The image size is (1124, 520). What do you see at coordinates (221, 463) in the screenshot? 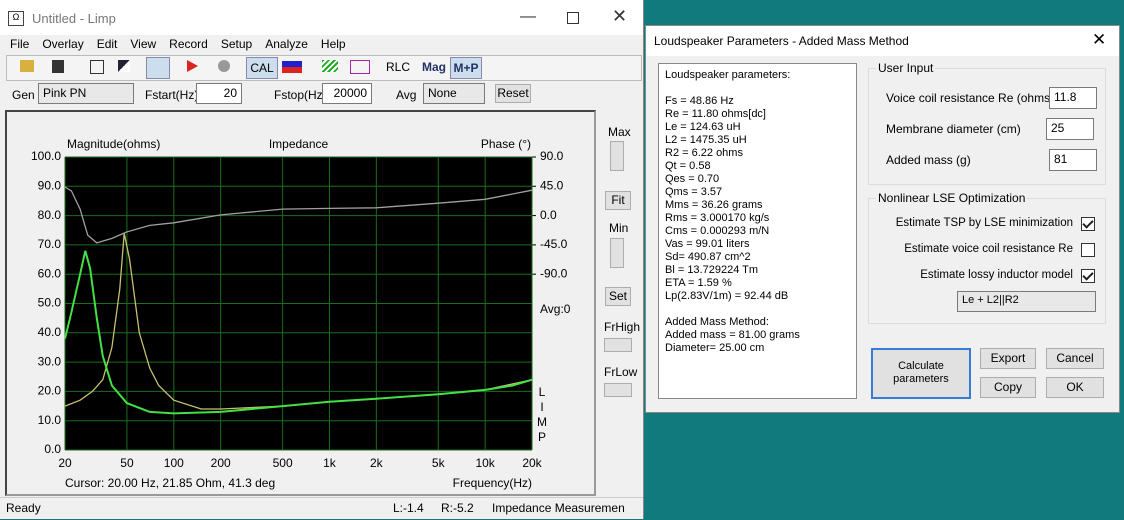
I see `x-tick-label: 200` at bounding box center [221, 463].